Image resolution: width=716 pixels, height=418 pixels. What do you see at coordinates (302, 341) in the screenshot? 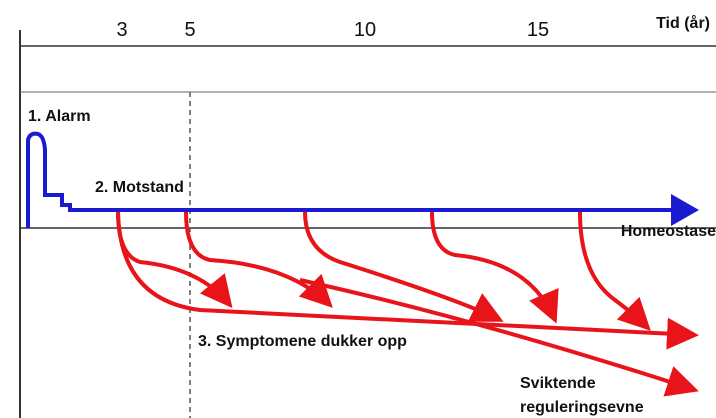
I see `symptoms-label: 3. Symptomene dukker opp` at bounding box center [302, 341].